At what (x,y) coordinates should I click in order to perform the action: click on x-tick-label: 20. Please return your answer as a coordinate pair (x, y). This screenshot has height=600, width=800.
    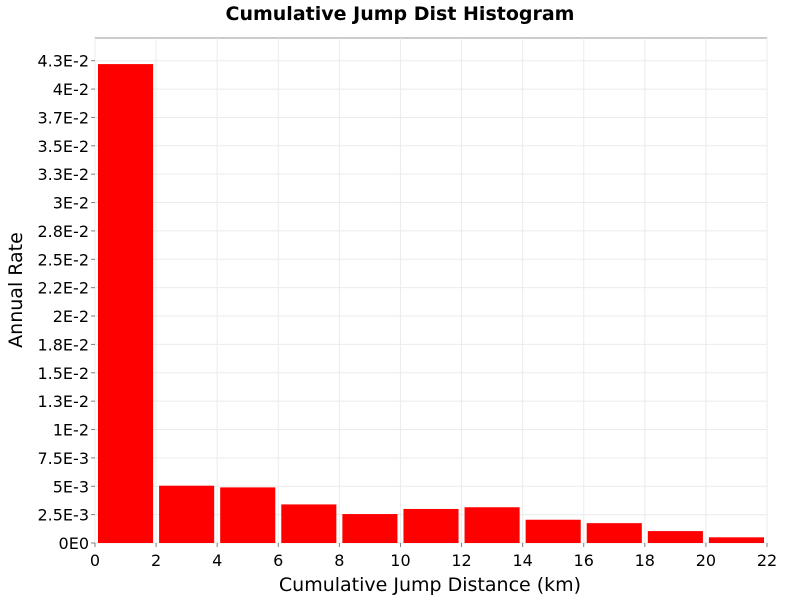
    Looking at the image, I should click on (706, 560).